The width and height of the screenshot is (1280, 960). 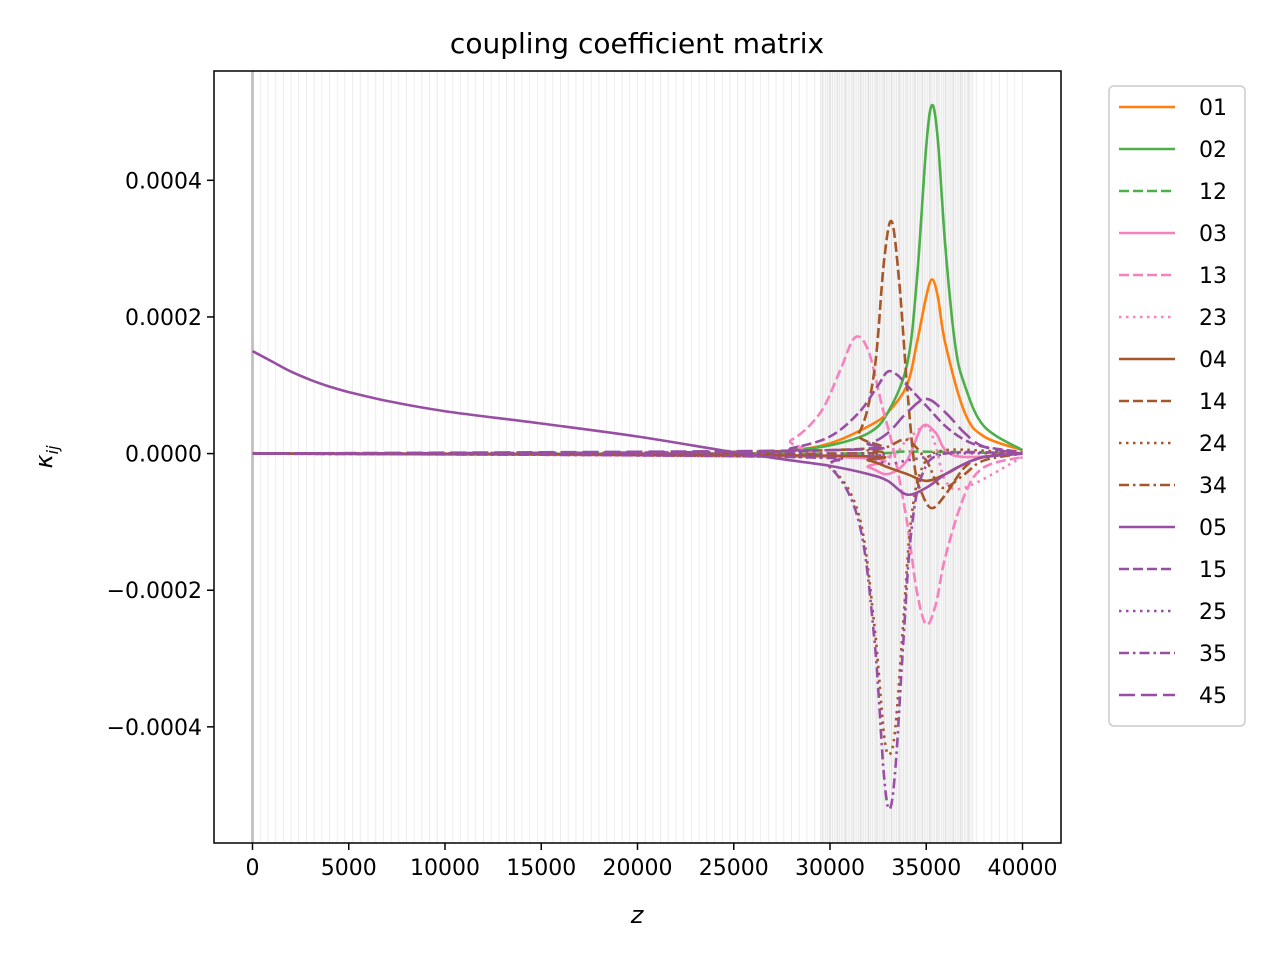 I want to click on y-axis: 0.0004 0.0002 0.0000 −0.0002 −0.0004, so click(x=160, y=455).